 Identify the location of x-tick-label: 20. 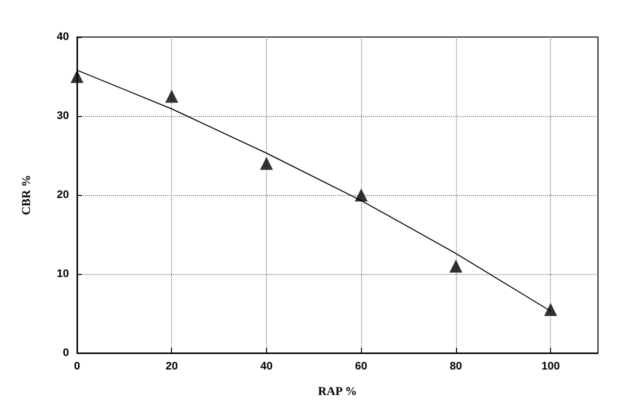
(172, 366).